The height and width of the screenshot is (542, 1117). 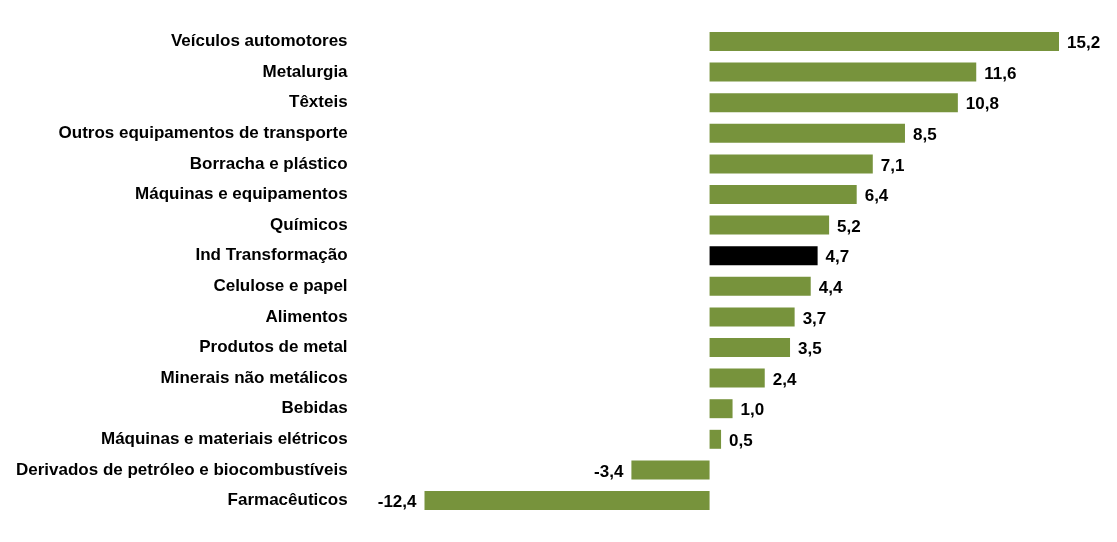 What do you see at coordinates (305, 71) in the screenshot?
I see `y-tick-label: Metalurgia` at bounding box center [305, 71].